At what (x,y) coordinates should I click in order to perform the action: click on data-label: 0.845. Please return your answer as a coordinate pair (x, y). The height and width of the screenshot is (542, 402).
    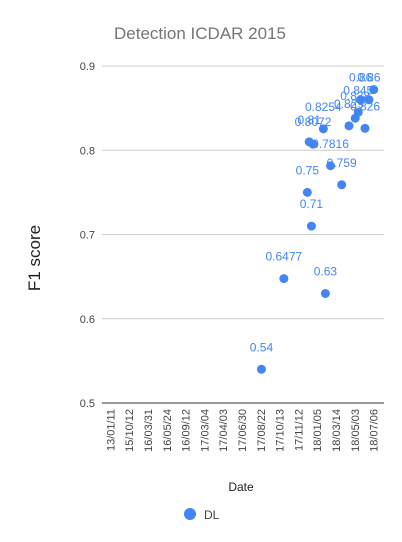
    Looking at the image, I should click on (358, 90).